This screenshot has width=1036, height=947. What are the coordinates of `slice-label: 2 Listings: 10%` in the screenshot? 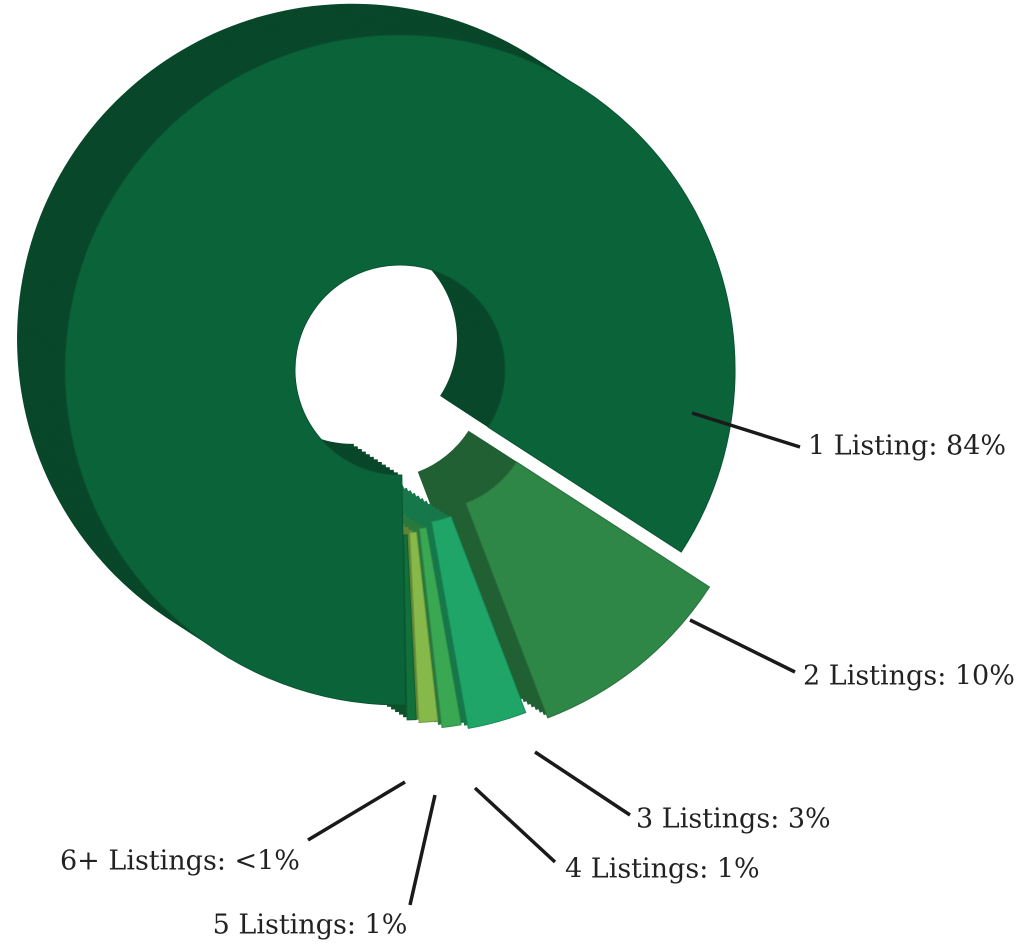 It's located at (909, 676).